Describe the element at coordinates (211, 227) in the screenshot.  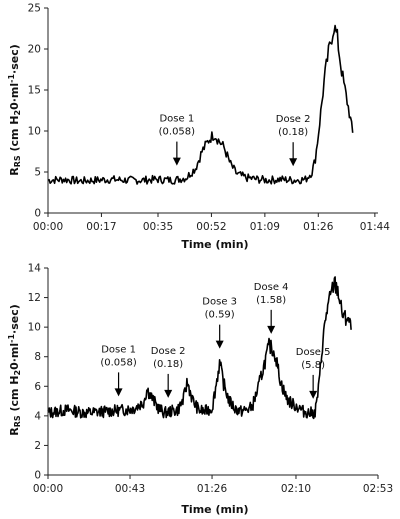
I see `x-tick-label: 00:52` at that location.